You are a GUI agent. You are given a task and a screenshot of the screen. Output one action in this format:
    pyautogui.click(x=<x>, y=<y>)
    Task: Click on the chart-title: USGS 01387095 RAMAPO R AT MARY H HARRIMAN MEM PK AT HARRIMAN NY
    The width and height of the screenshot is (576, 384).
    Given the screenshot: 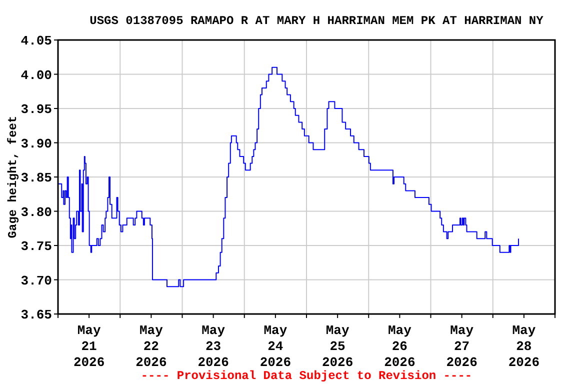 What is the action you would take?
    pyautogui.click(x=317, y=21)
    